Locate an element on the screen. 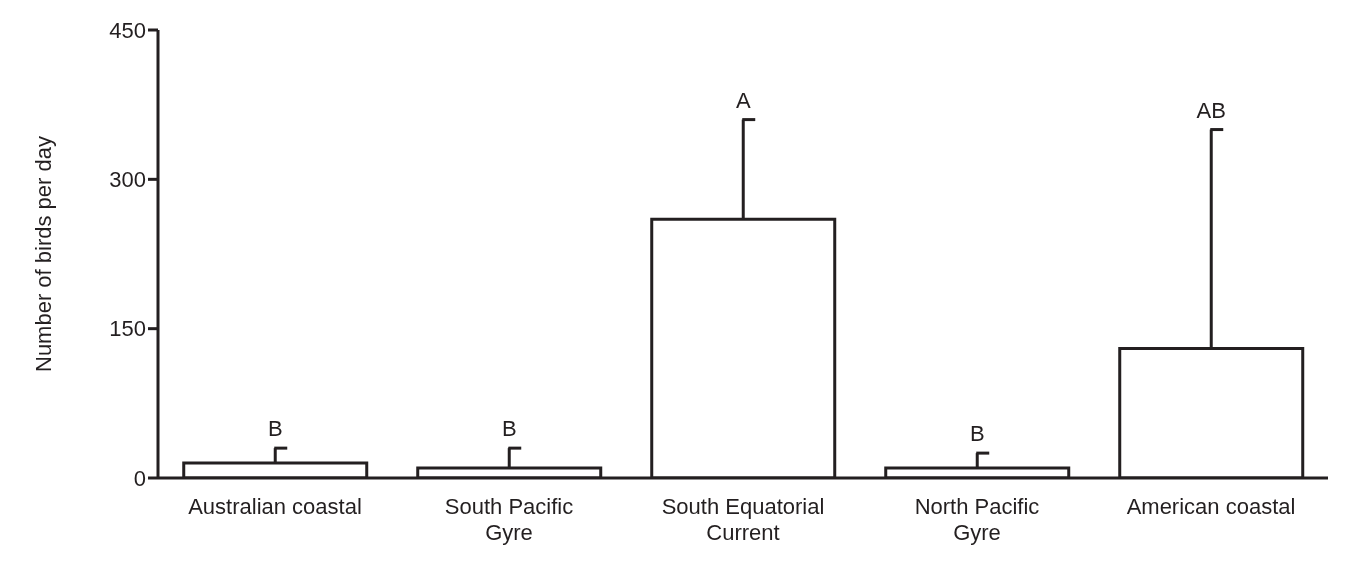 The height and width of the screenshot is (576, 1356). x-tick-label: North Pacific Gyre is located at coordinates (977, 519).